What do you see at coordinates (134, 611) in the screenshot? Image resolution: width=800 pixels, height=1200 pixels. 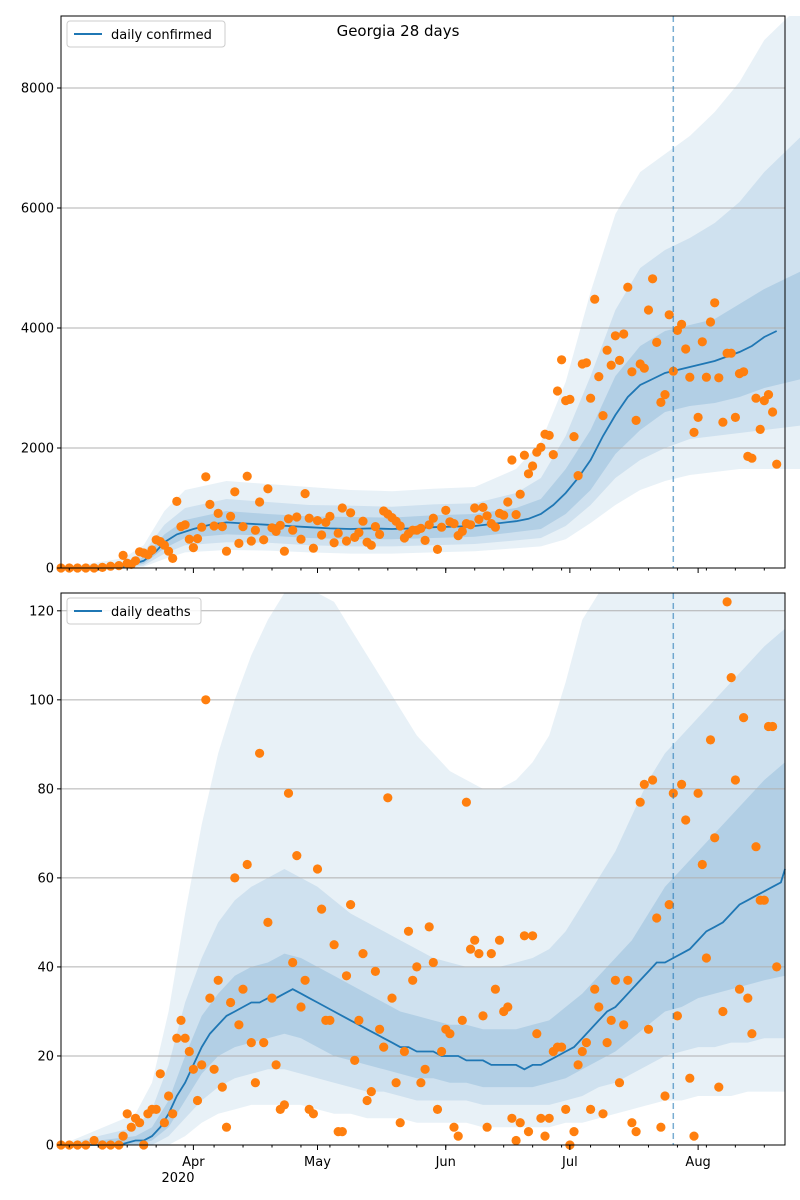 I see `legend: daily deaths` at bounding box center [134, 611].